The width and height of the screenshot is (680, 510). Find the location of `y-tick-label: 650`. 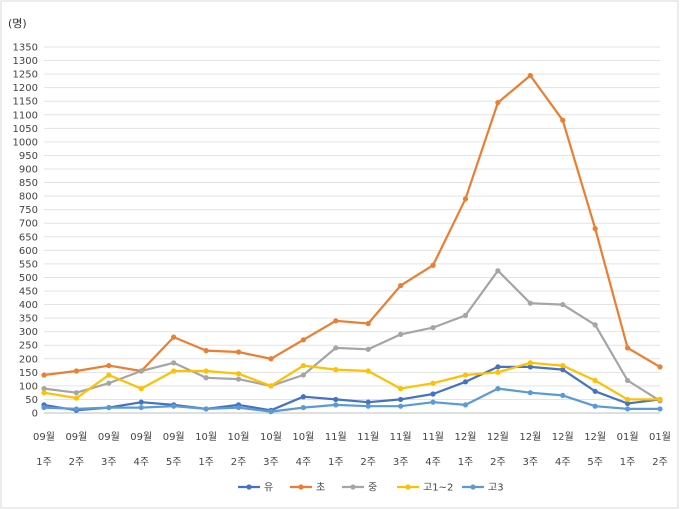

y-tick-label: 650 is located at coordinates (28, 237).